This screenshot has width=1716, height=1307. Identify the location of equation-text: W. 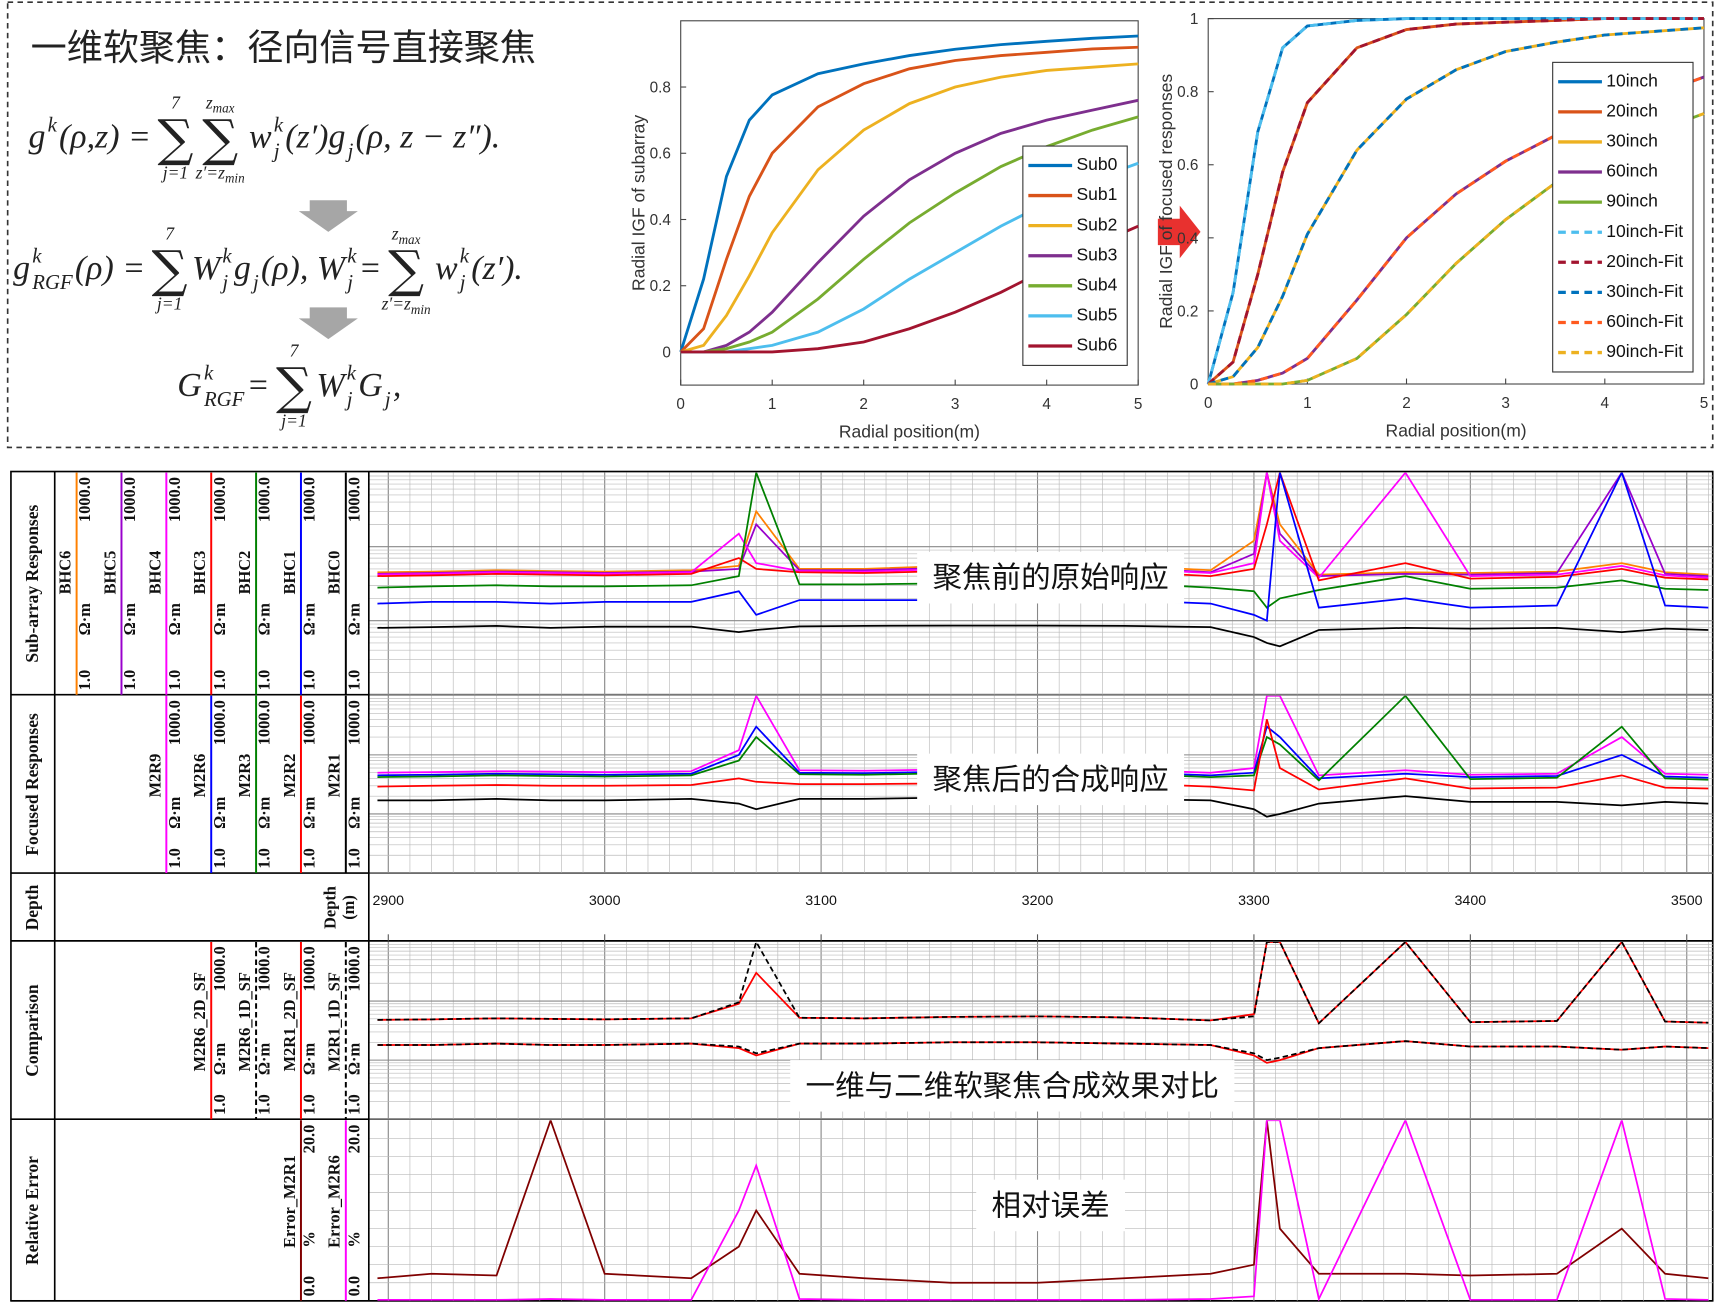
(207, 268).